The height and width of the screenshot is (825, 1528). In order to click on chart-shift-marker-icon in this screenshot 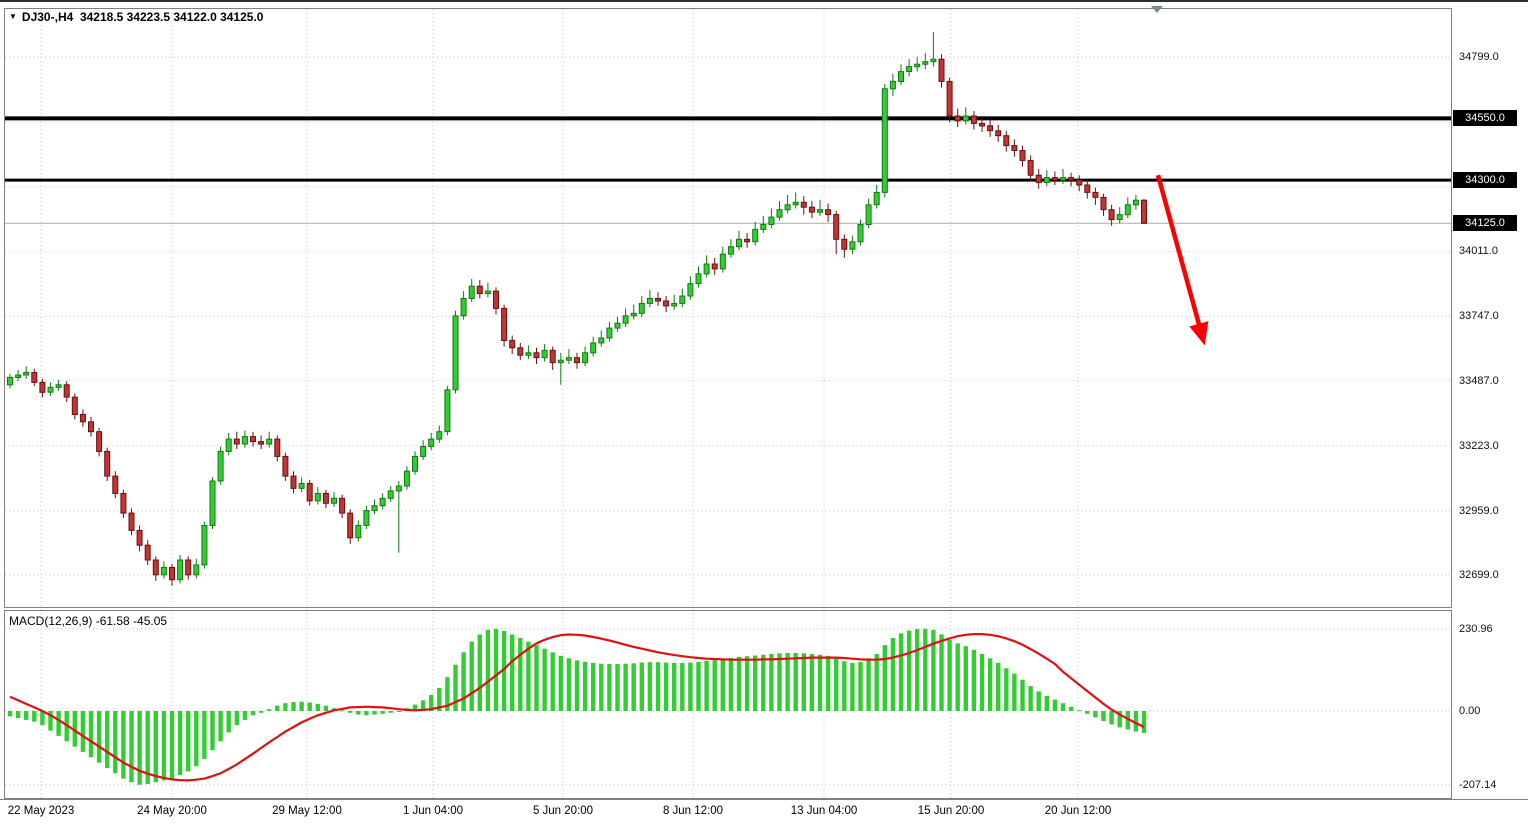, I will do `click(1157, 9)`.